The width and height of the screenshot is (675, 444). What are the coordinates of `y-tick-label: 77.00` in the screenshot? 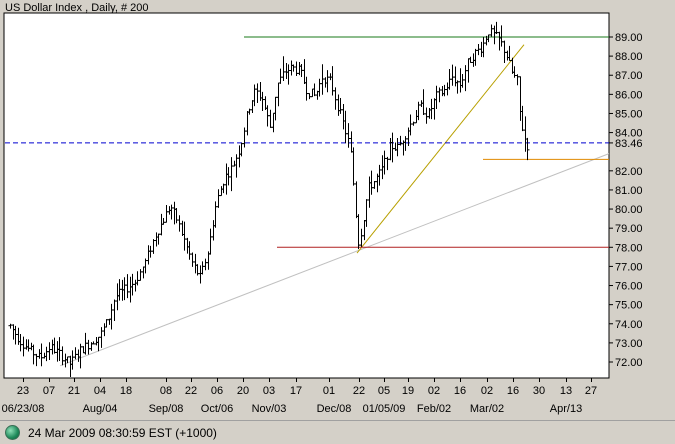 It's located at (629, 267).